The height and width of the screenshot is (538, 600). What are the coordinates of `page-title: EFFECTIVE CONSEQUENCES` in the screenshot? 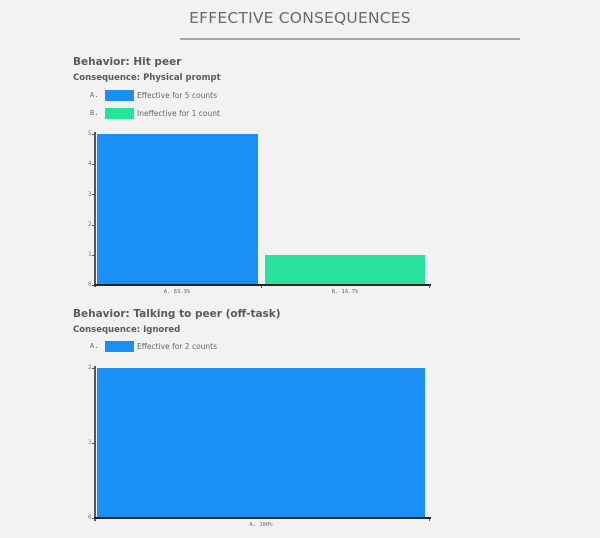 It's located at (300, 18).